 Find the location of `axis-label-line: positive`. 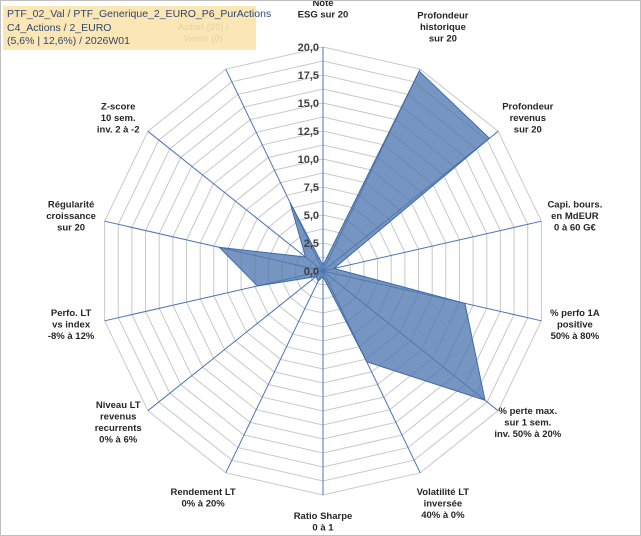

axis-label-line: positive is located at coordinates (575, 325).